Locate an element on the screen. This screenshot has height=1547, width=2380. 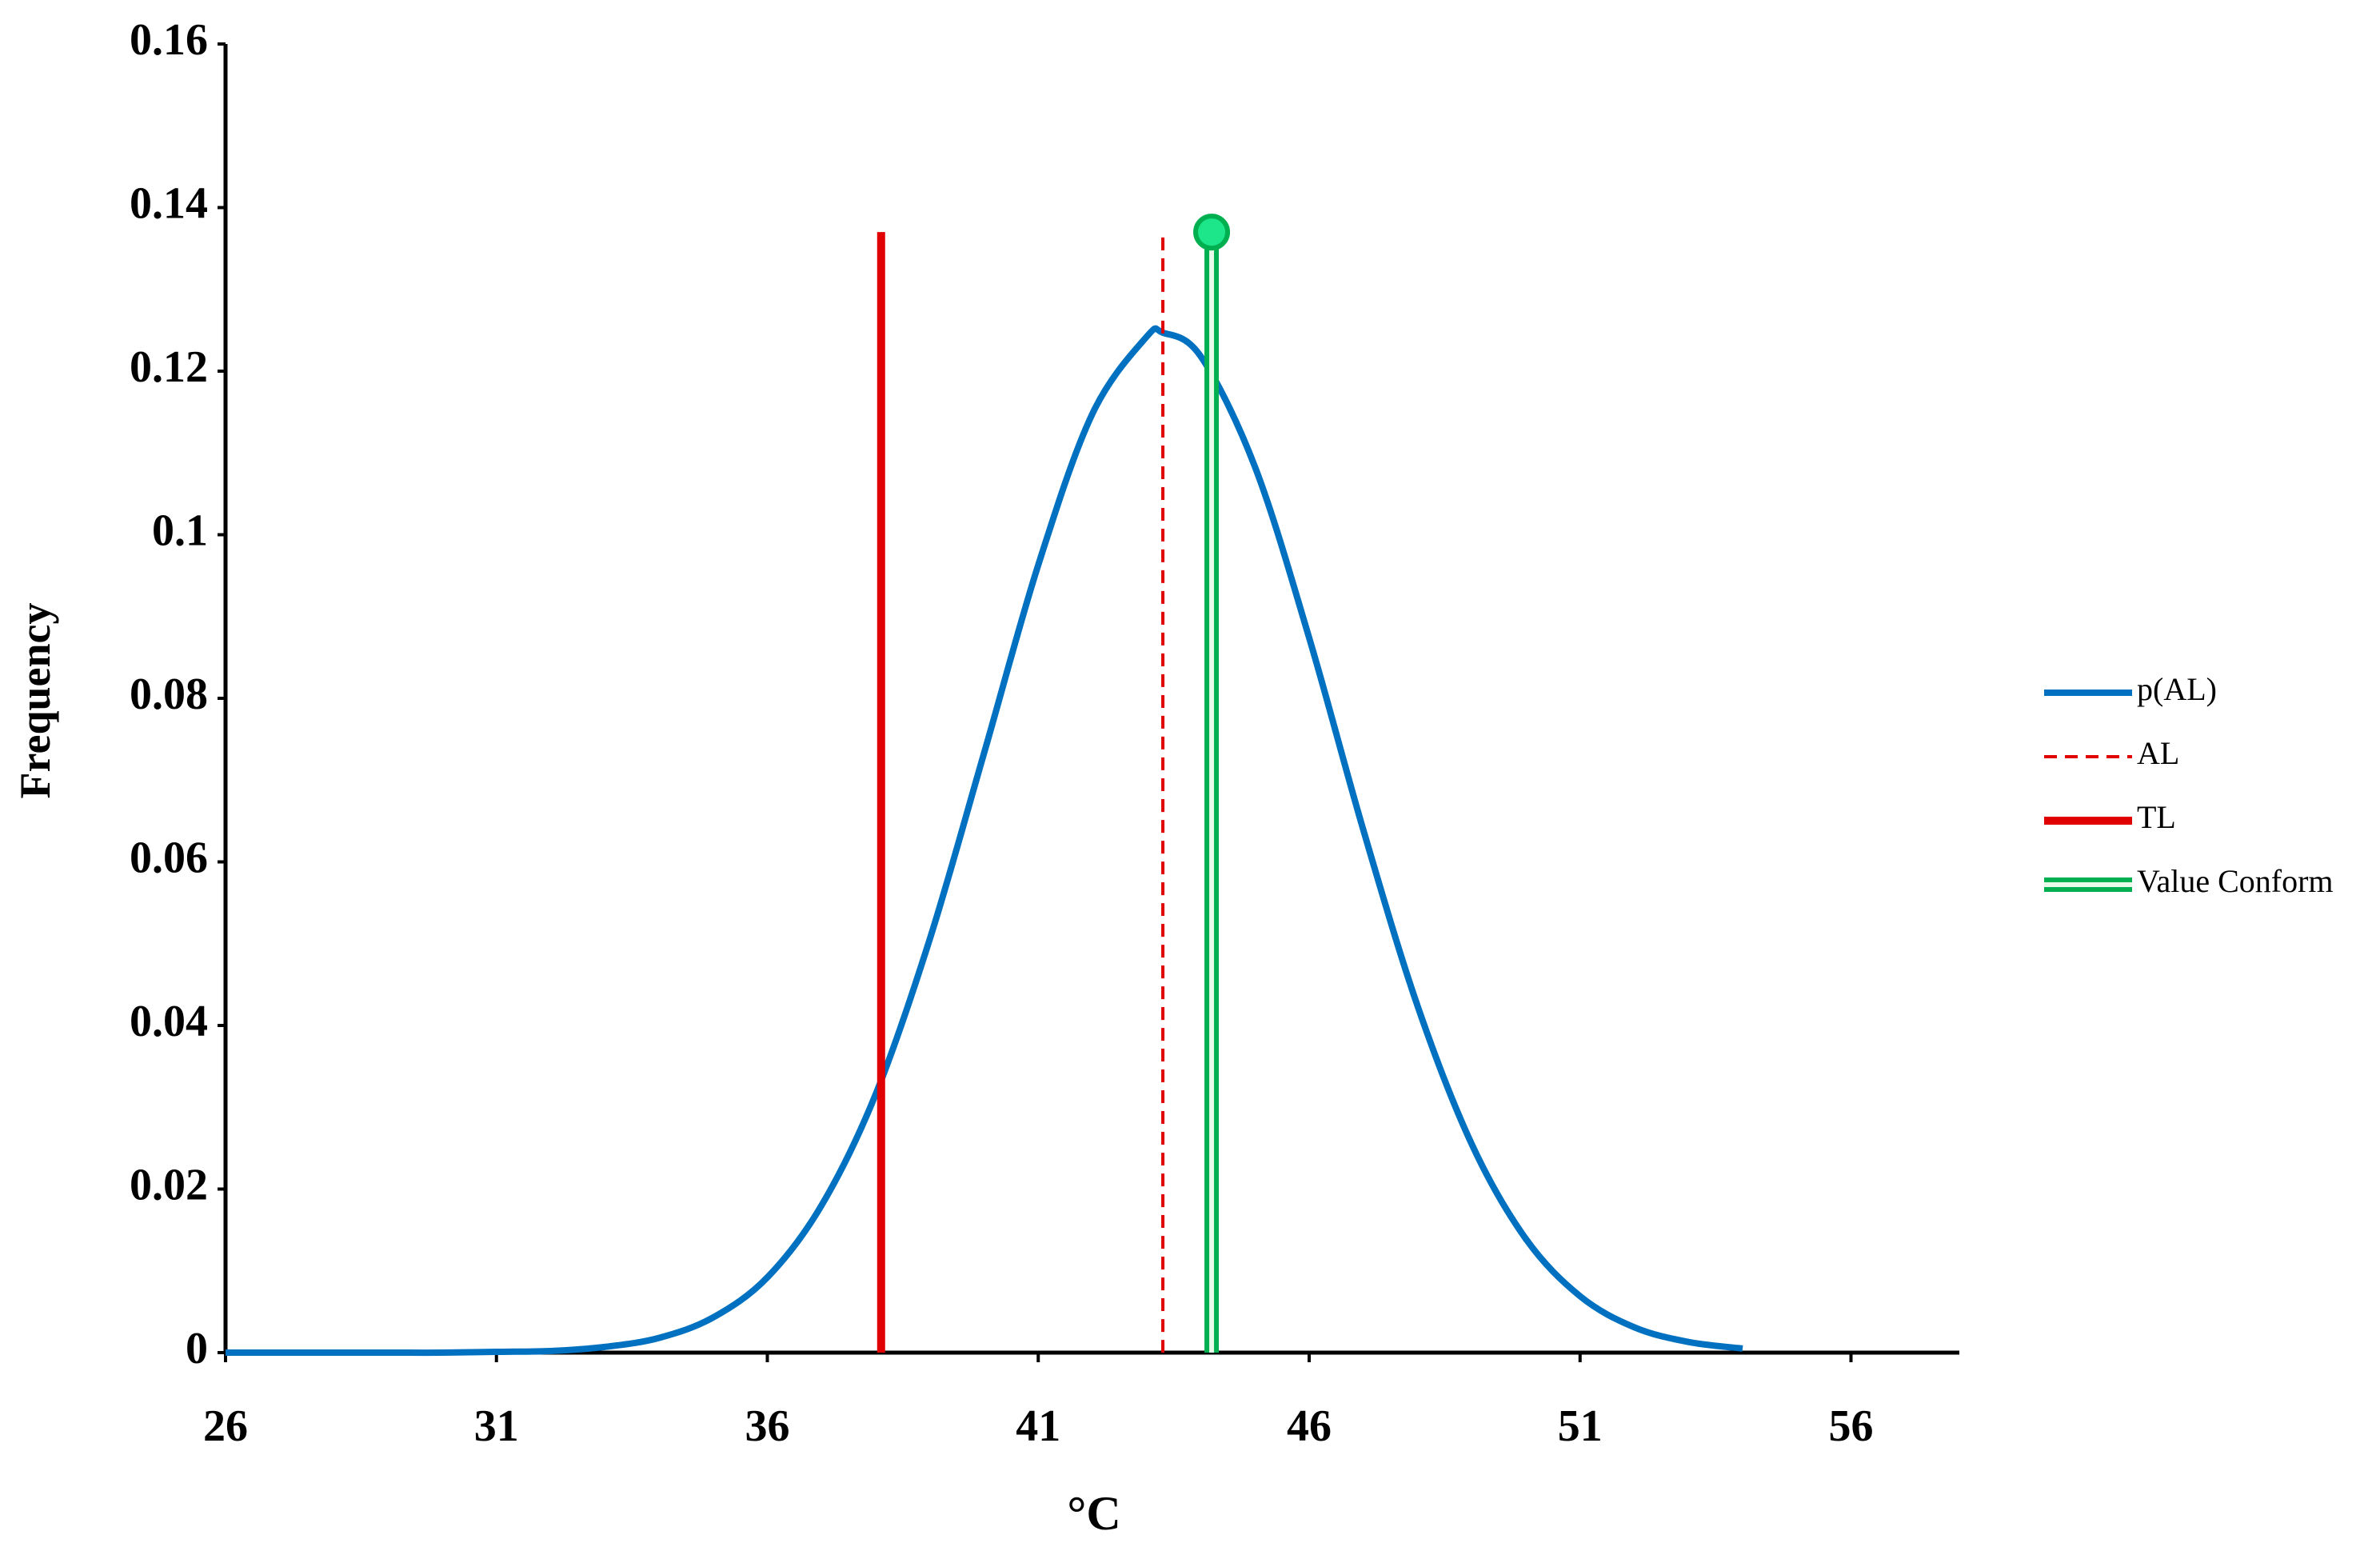
x-tick-label: 46 is located at coordinates (1309, 1426).